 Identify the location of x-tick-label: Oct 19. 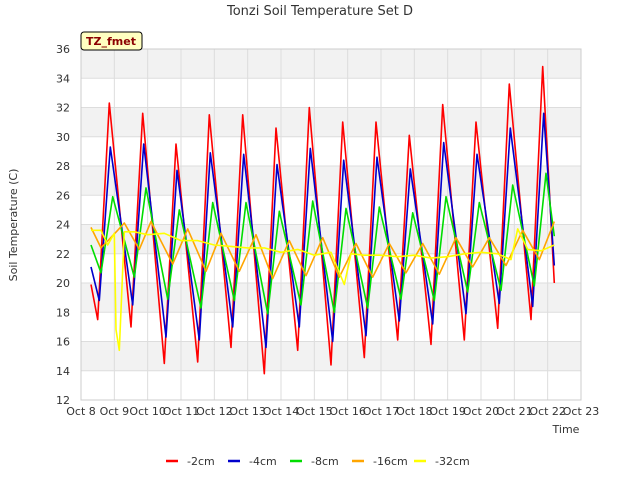
(447, 411).